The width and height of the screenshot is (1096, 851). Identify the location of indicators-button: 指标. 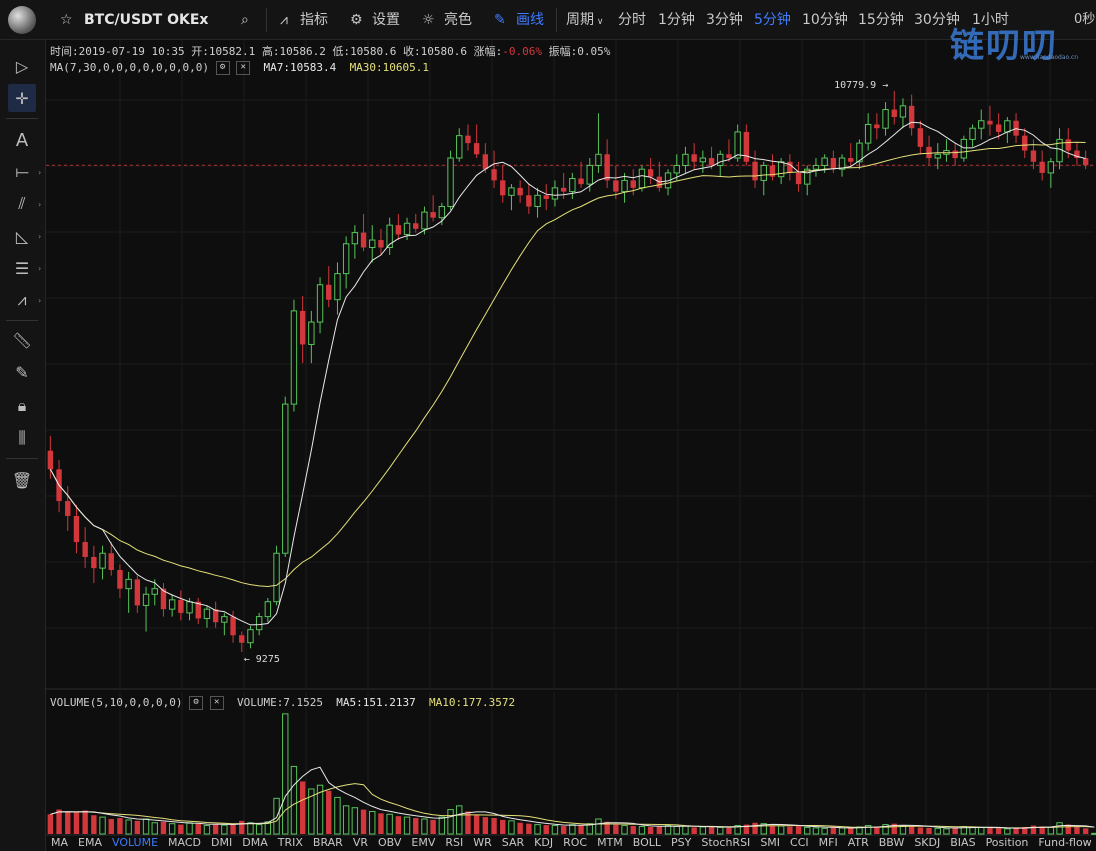
(314, 20).